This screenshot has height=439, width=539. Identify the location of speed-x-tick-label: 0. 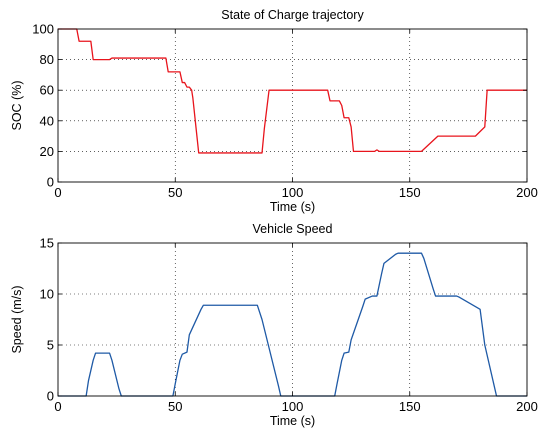
(57, 406).